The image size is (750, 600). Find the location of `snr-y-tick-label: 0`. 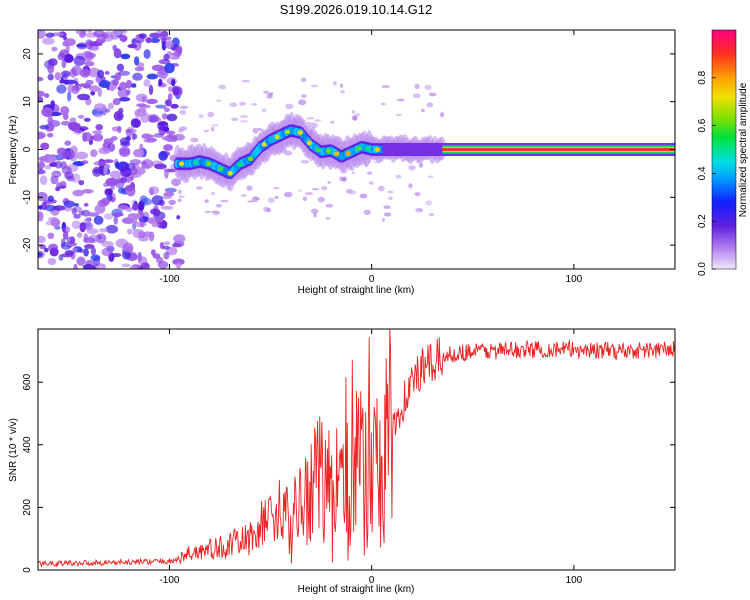

snr-y-tick-label: 0 is located at coordinates (27, 570).